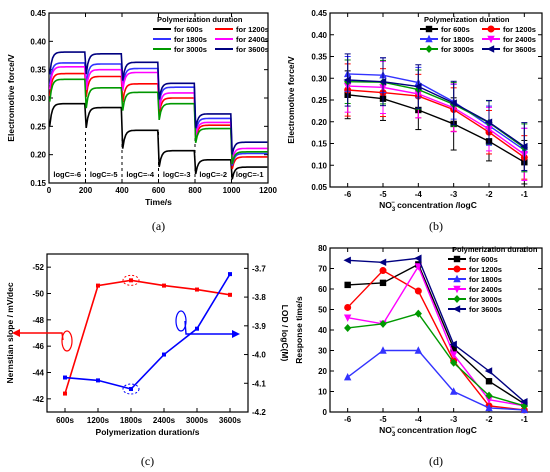 The image size is (550, 472). I want to click on segment-label: logC=-5, so click(104, 174).